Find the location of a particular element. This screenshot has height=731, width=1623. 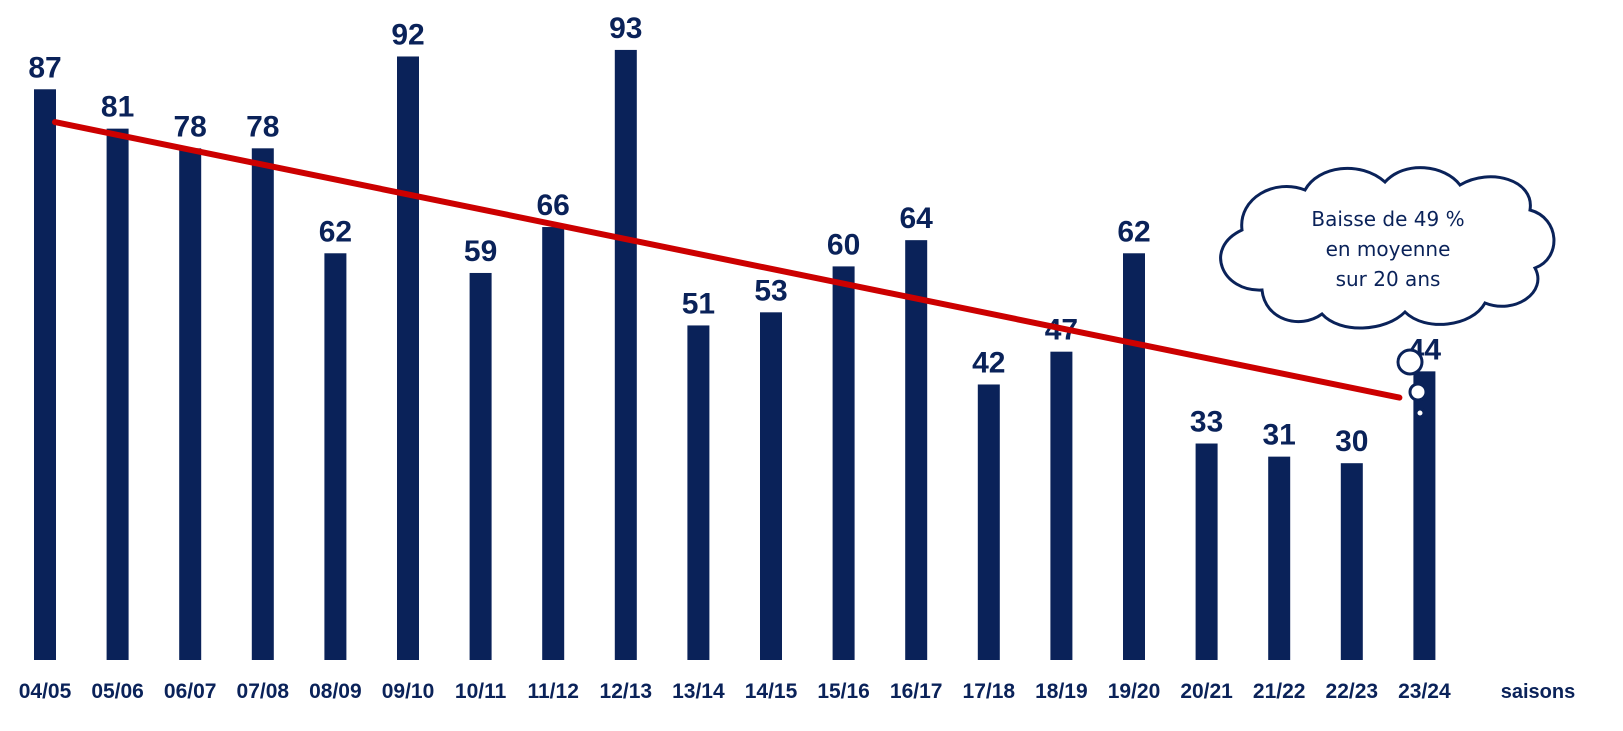

thought-cloud is located at coordinates (1387, 248).